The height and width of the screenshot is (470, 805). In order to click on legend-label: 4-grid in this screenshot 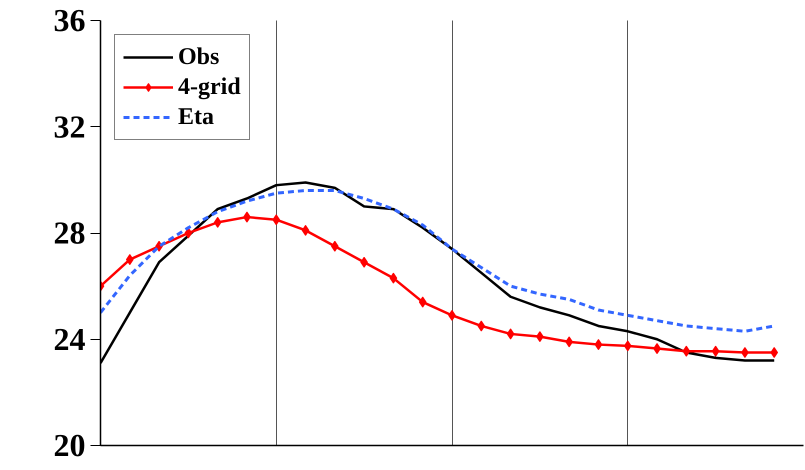, I will do `click(209, 87)`.